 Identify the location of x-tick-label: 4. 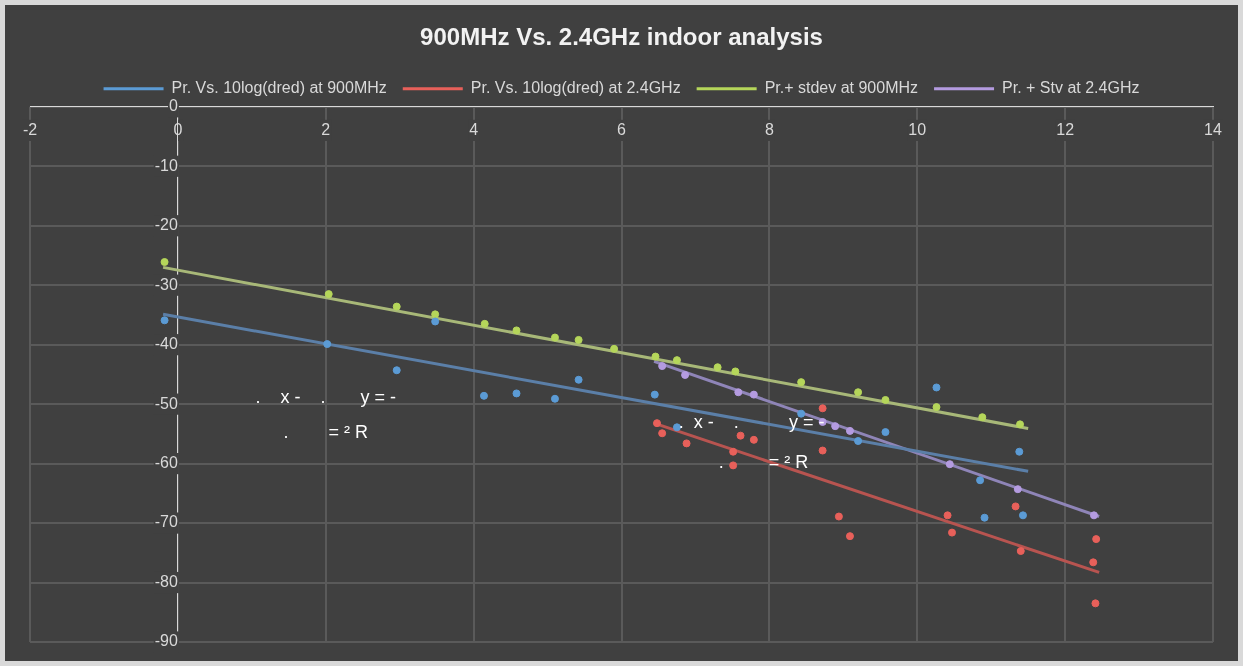
(474, 129).